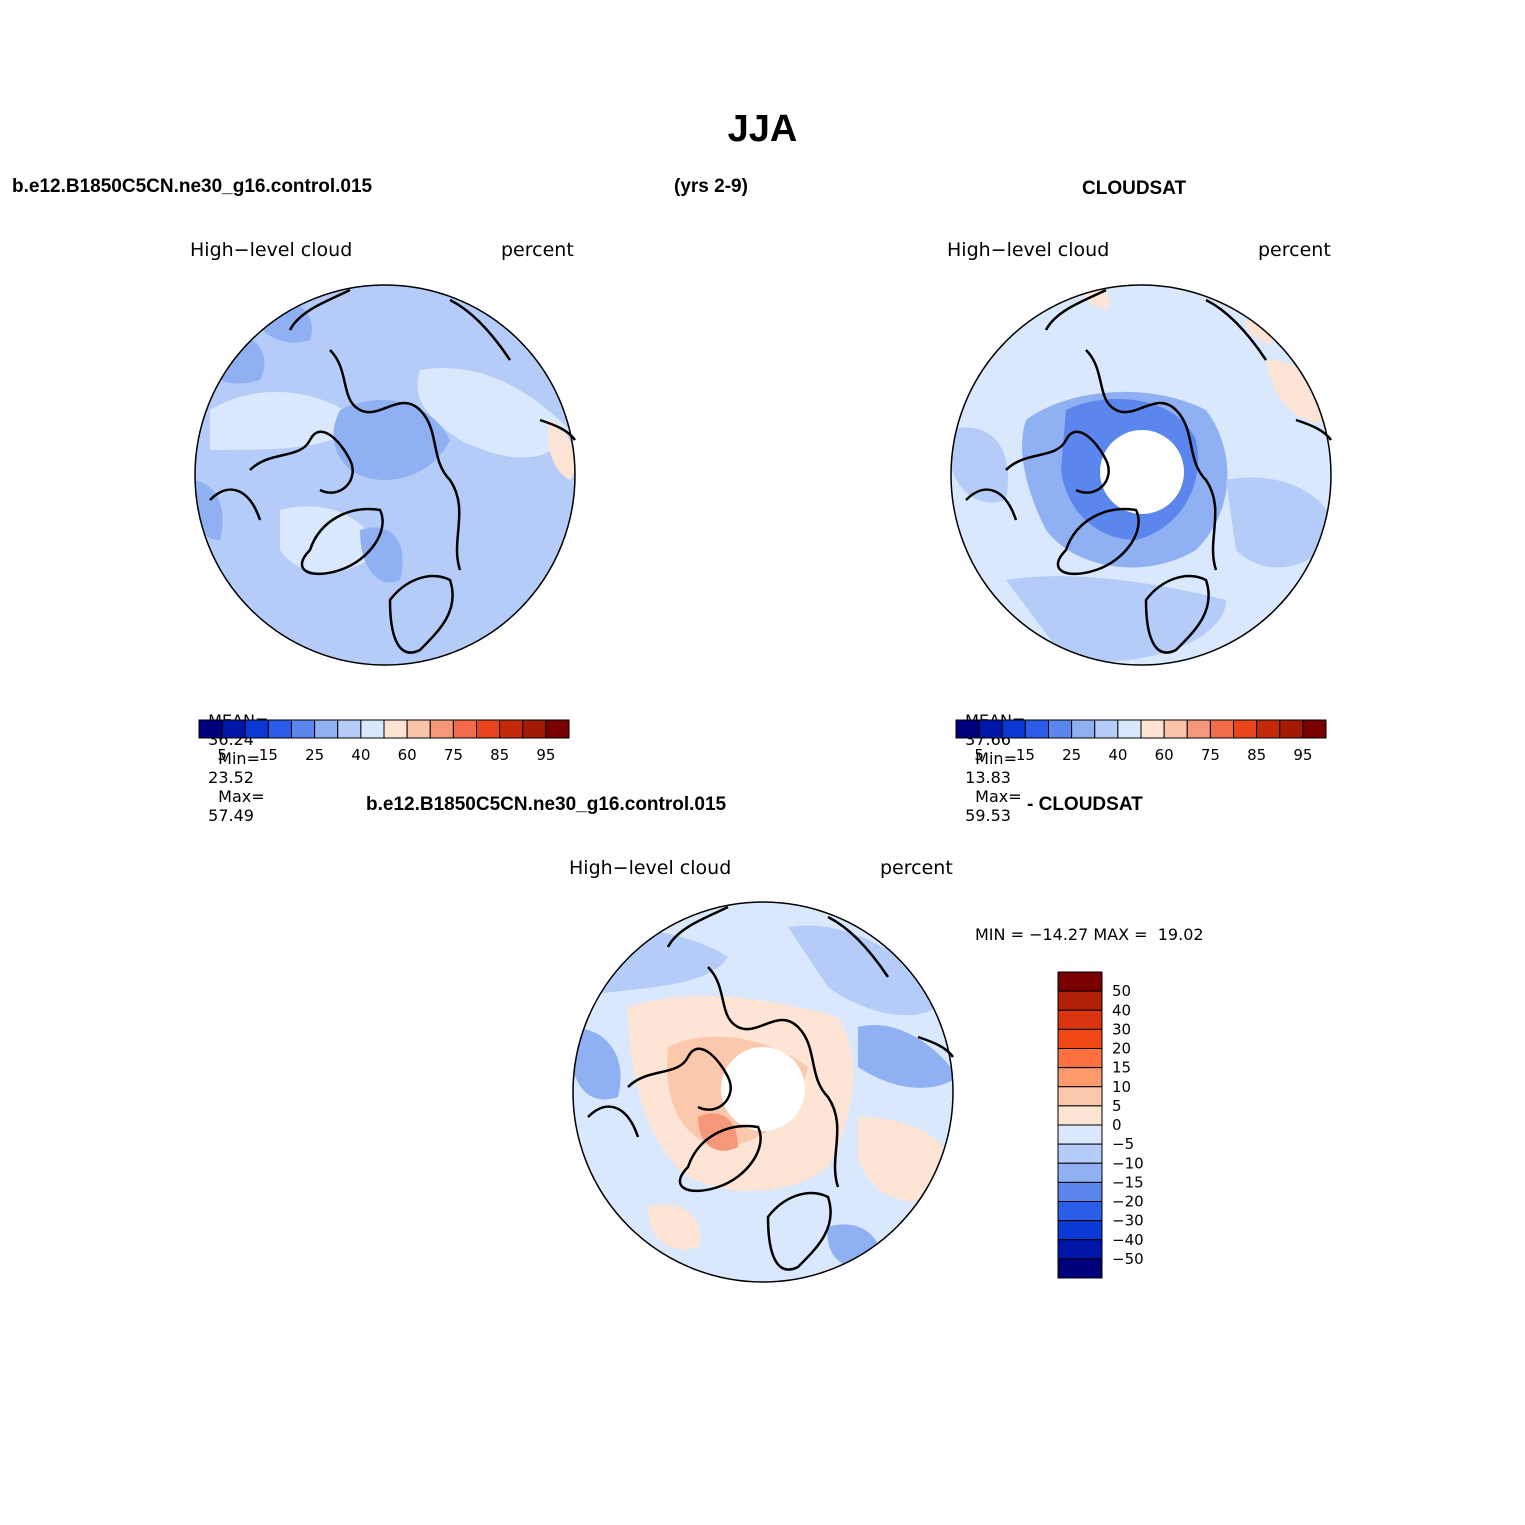 This screenshot has height=1525, width=1525. Describe the element at coordinates (1128, 1240) in the screenshot. I see `diff-colorbar-tick-label: −40` at that location.